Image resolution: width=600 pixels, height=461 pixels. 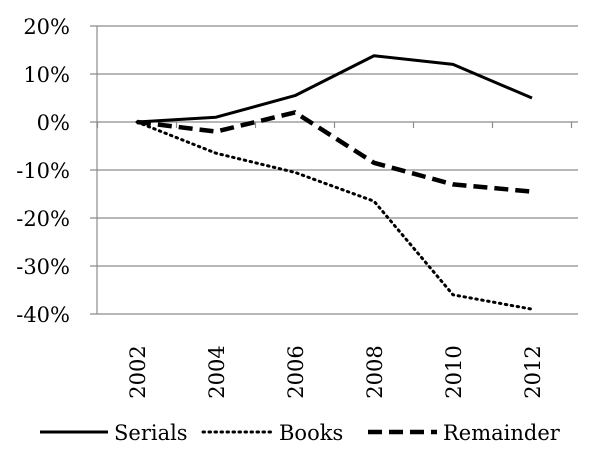 I want to click on series-line-serials, so click(x=334, y=89).